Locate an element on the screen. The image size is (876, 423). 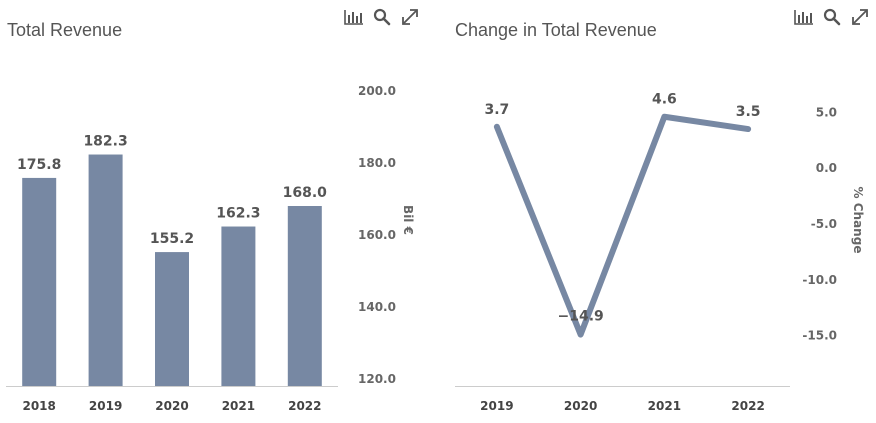
data-label-2018: 175.8 is located at coordinates (39, 165).